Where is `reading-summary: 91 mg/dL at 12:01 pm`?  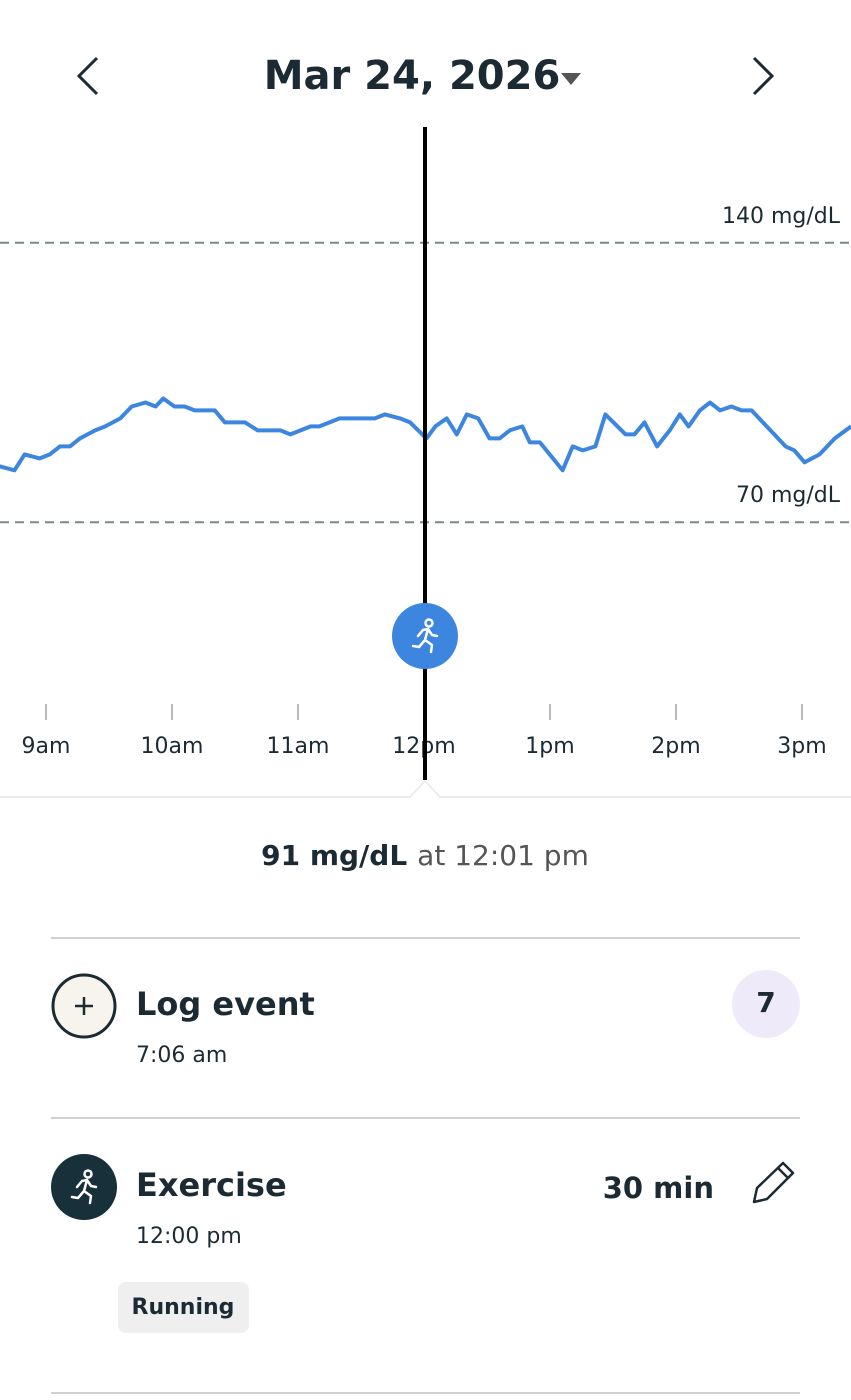
reading-summary: 91 mg/dL at 12:01 pm is located at coordinates (425, 855).